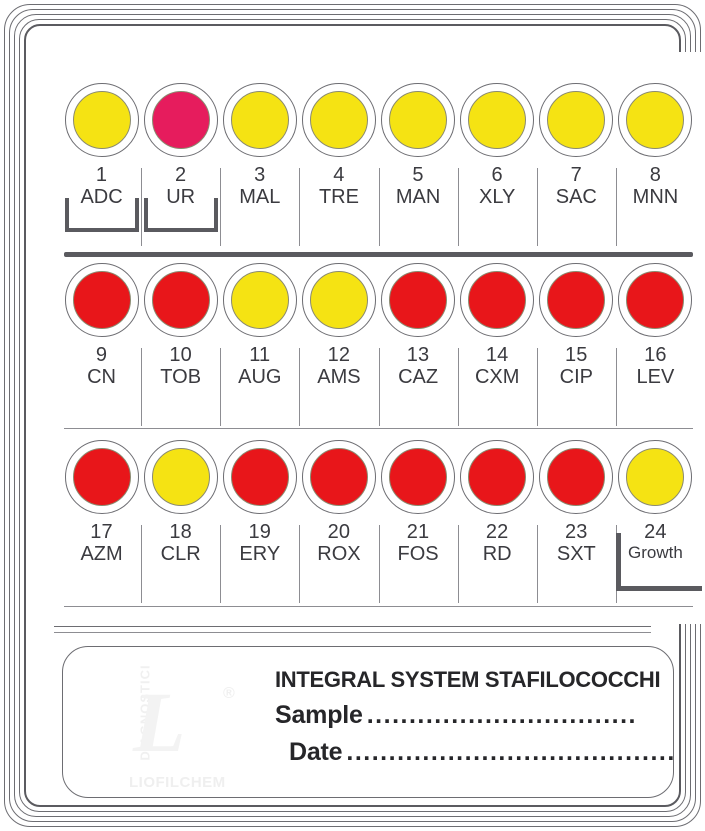  I want to click on well-number: 14, so click(497, 355).